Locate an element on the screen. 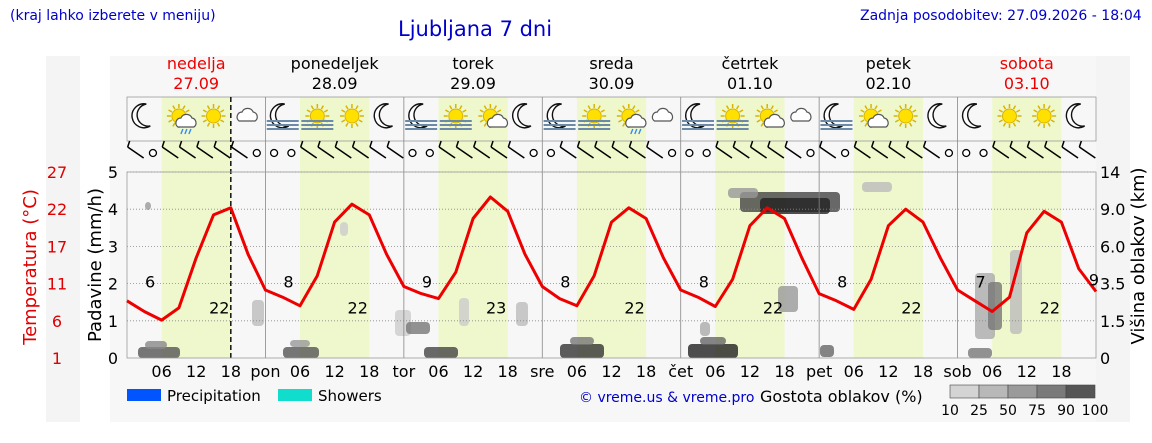 The width and height of the screenshot is (1152, 443). temp-label: 7 is located at coordinates (981, 282).